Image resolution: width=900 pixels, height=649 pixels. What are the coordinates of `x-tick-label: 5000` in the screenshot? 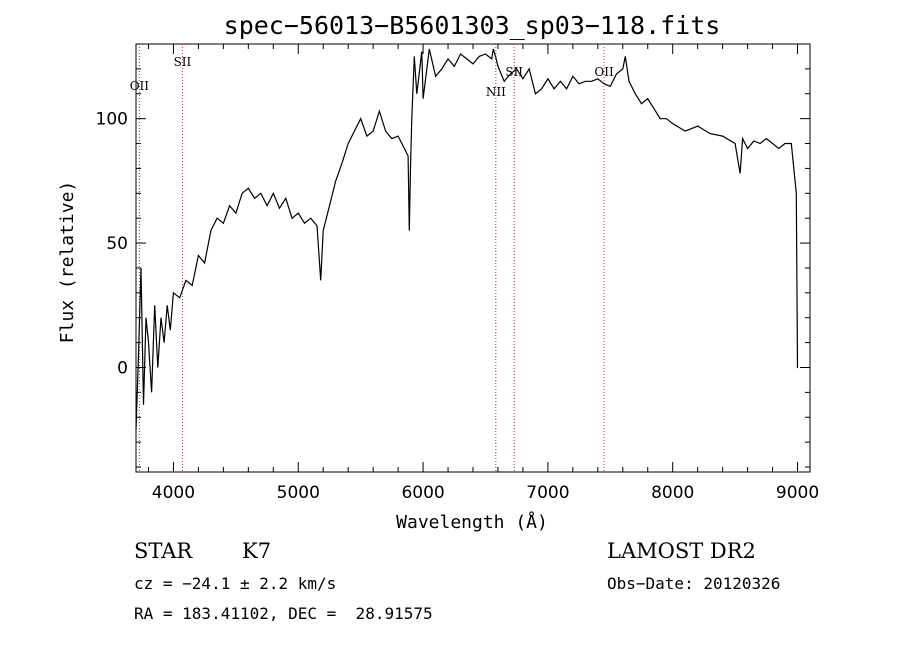 It's located at (298, 493).